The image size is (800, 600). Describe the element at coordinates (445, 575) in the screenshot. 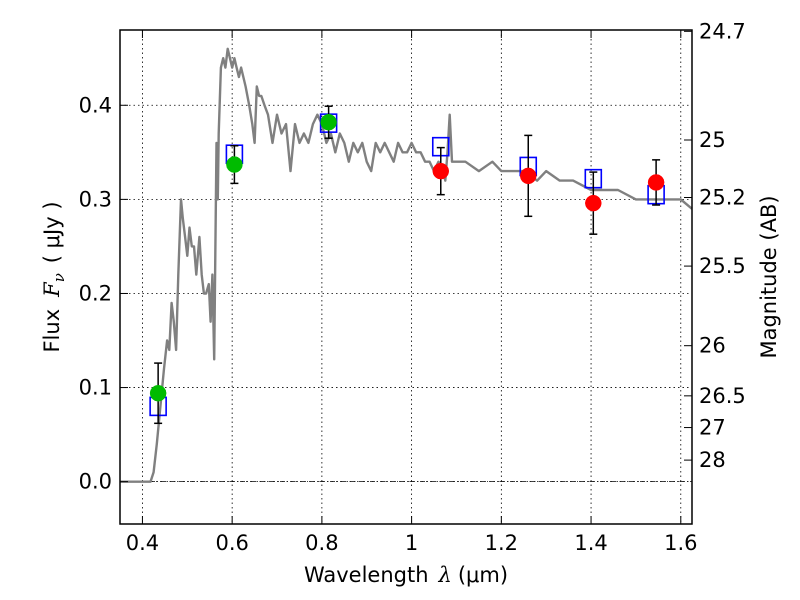

I see `x-axis-title-symbol: λ` at that location.